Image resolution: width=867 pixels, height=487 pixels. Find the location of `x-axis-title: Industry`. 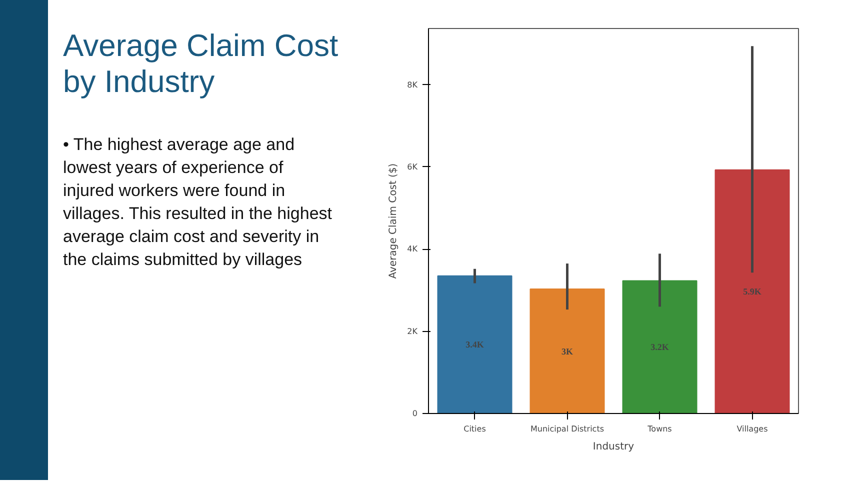

x-axis-title: Industry is located at coordinates (613, 447).